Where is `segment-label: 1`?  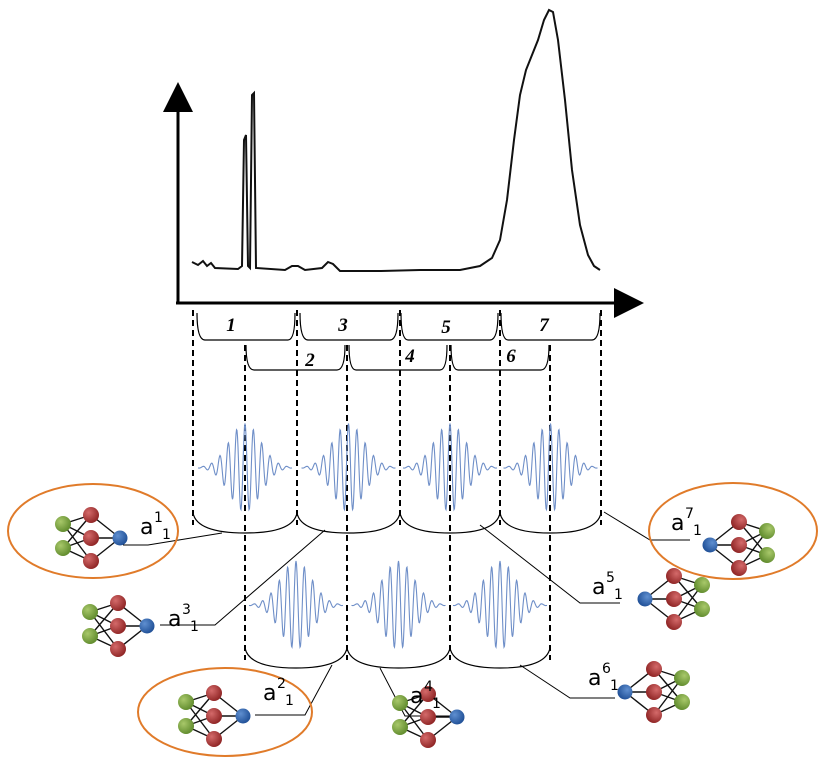 segment-label: 1 is located at coordinates (231, 325).